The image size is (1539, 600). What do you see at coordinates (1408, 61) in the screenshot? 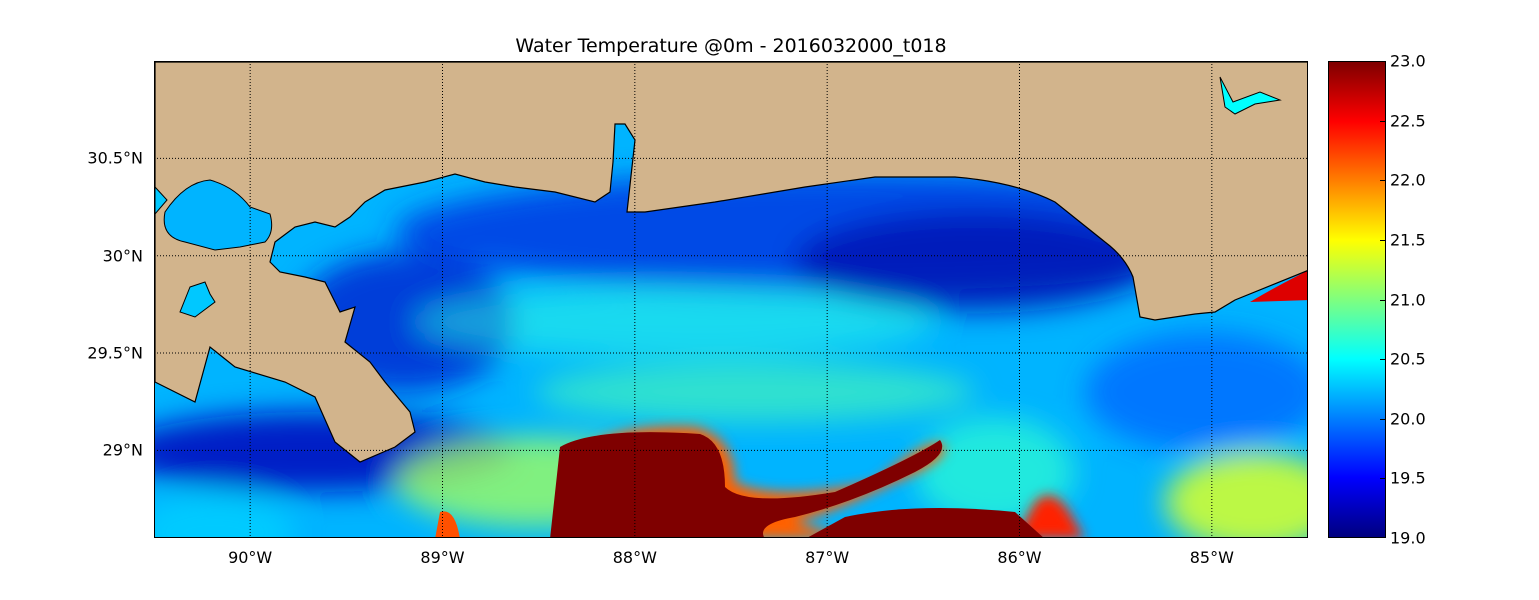
I see `colorbar-tick-label: 23.0` at bounding box center [1408, 61].